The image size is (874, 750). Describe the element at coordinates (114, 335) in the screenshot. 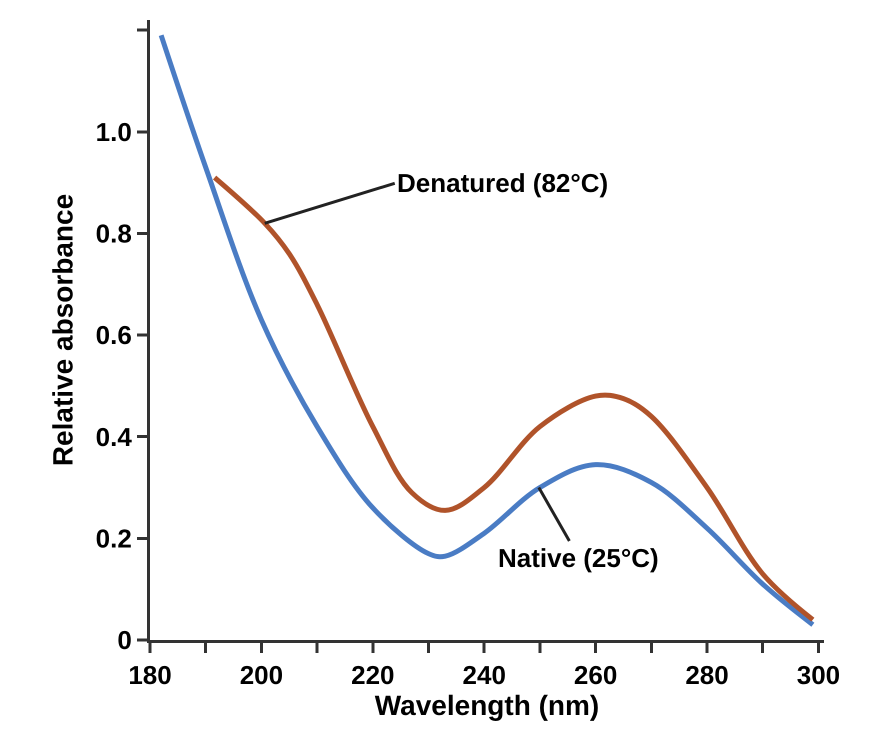

I see `y-tick-label: 0.6` at that location.